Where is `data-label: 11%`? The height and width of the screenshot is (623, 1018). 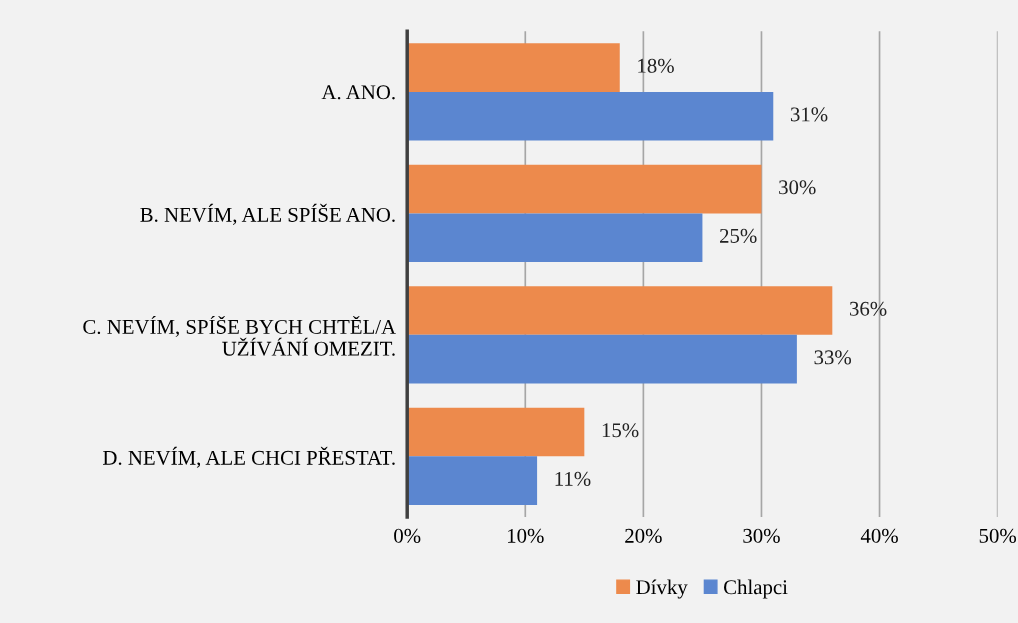 data-label: 11% is located at coordinates (573, 478).